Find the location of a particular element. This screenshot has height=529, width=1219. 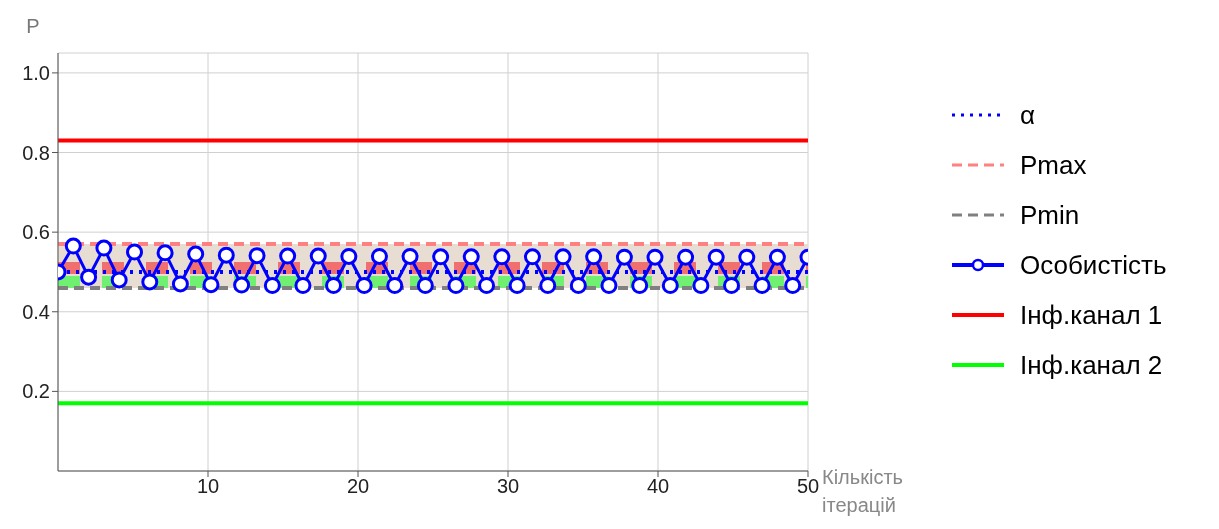

x-tick-label: 50 is located at coordinates (808, 486).